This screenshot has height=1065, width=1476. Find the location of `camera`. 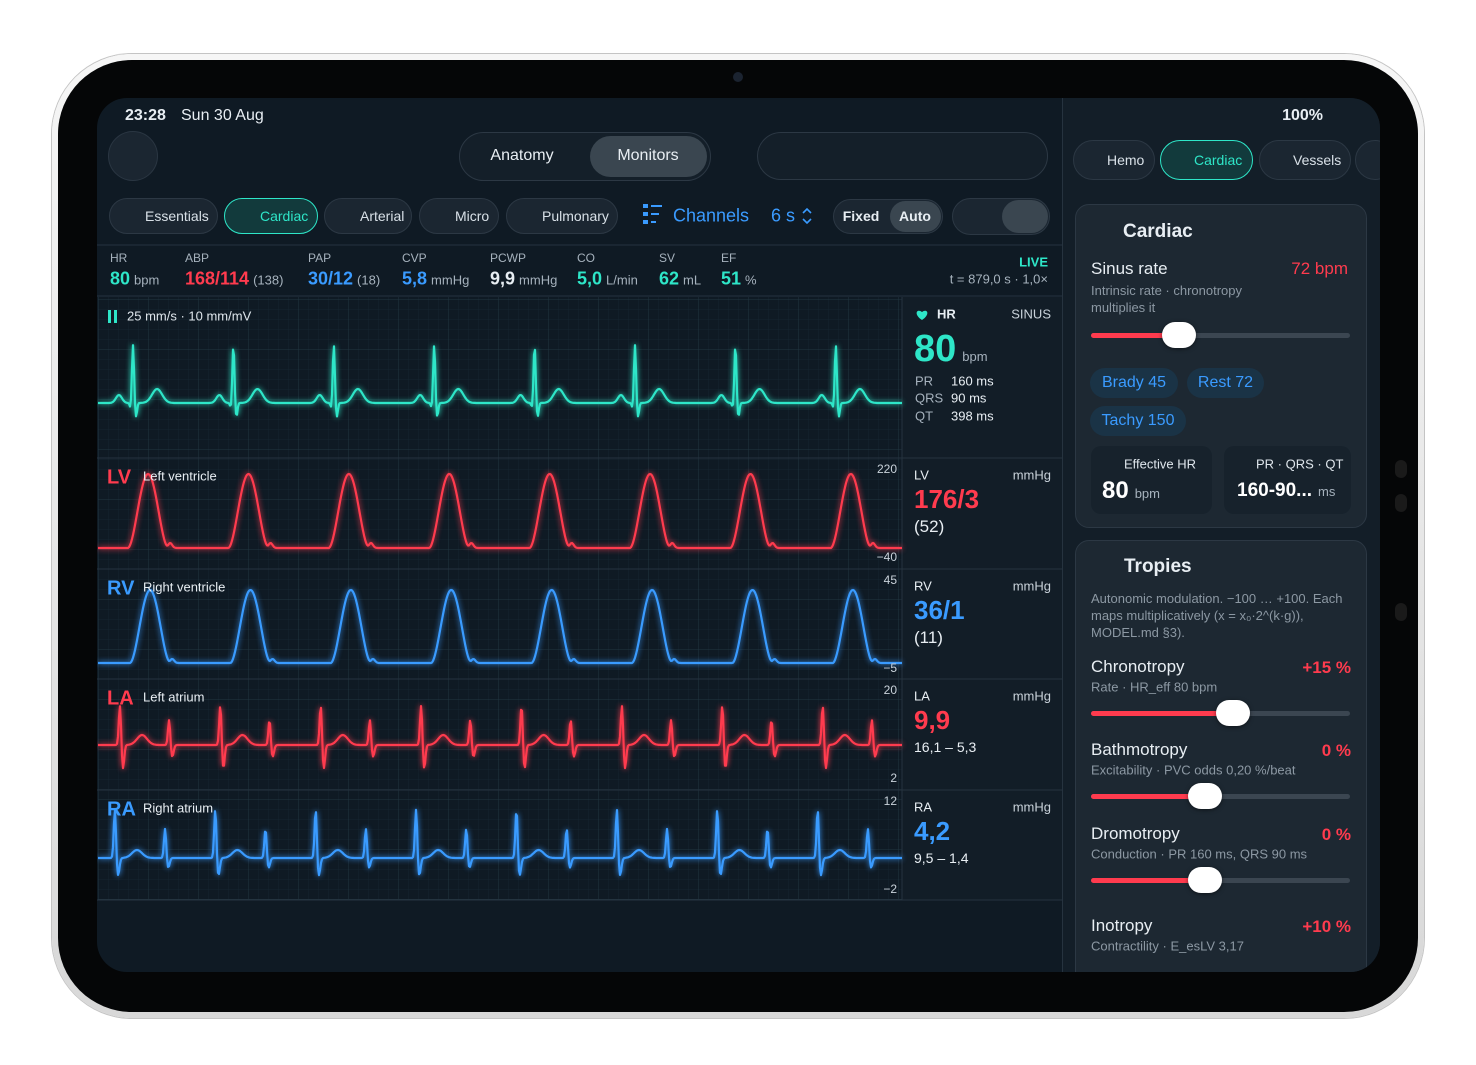

camera is located at coordinates (738, 77).